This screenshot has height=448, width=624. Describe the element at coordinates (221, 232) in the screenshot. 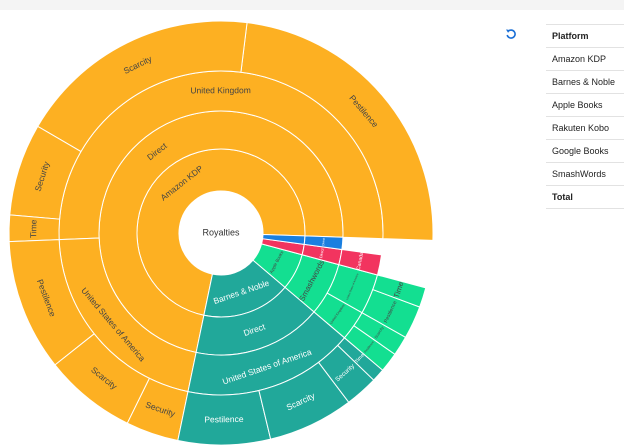

I see `root-label: Royalties` at that location.